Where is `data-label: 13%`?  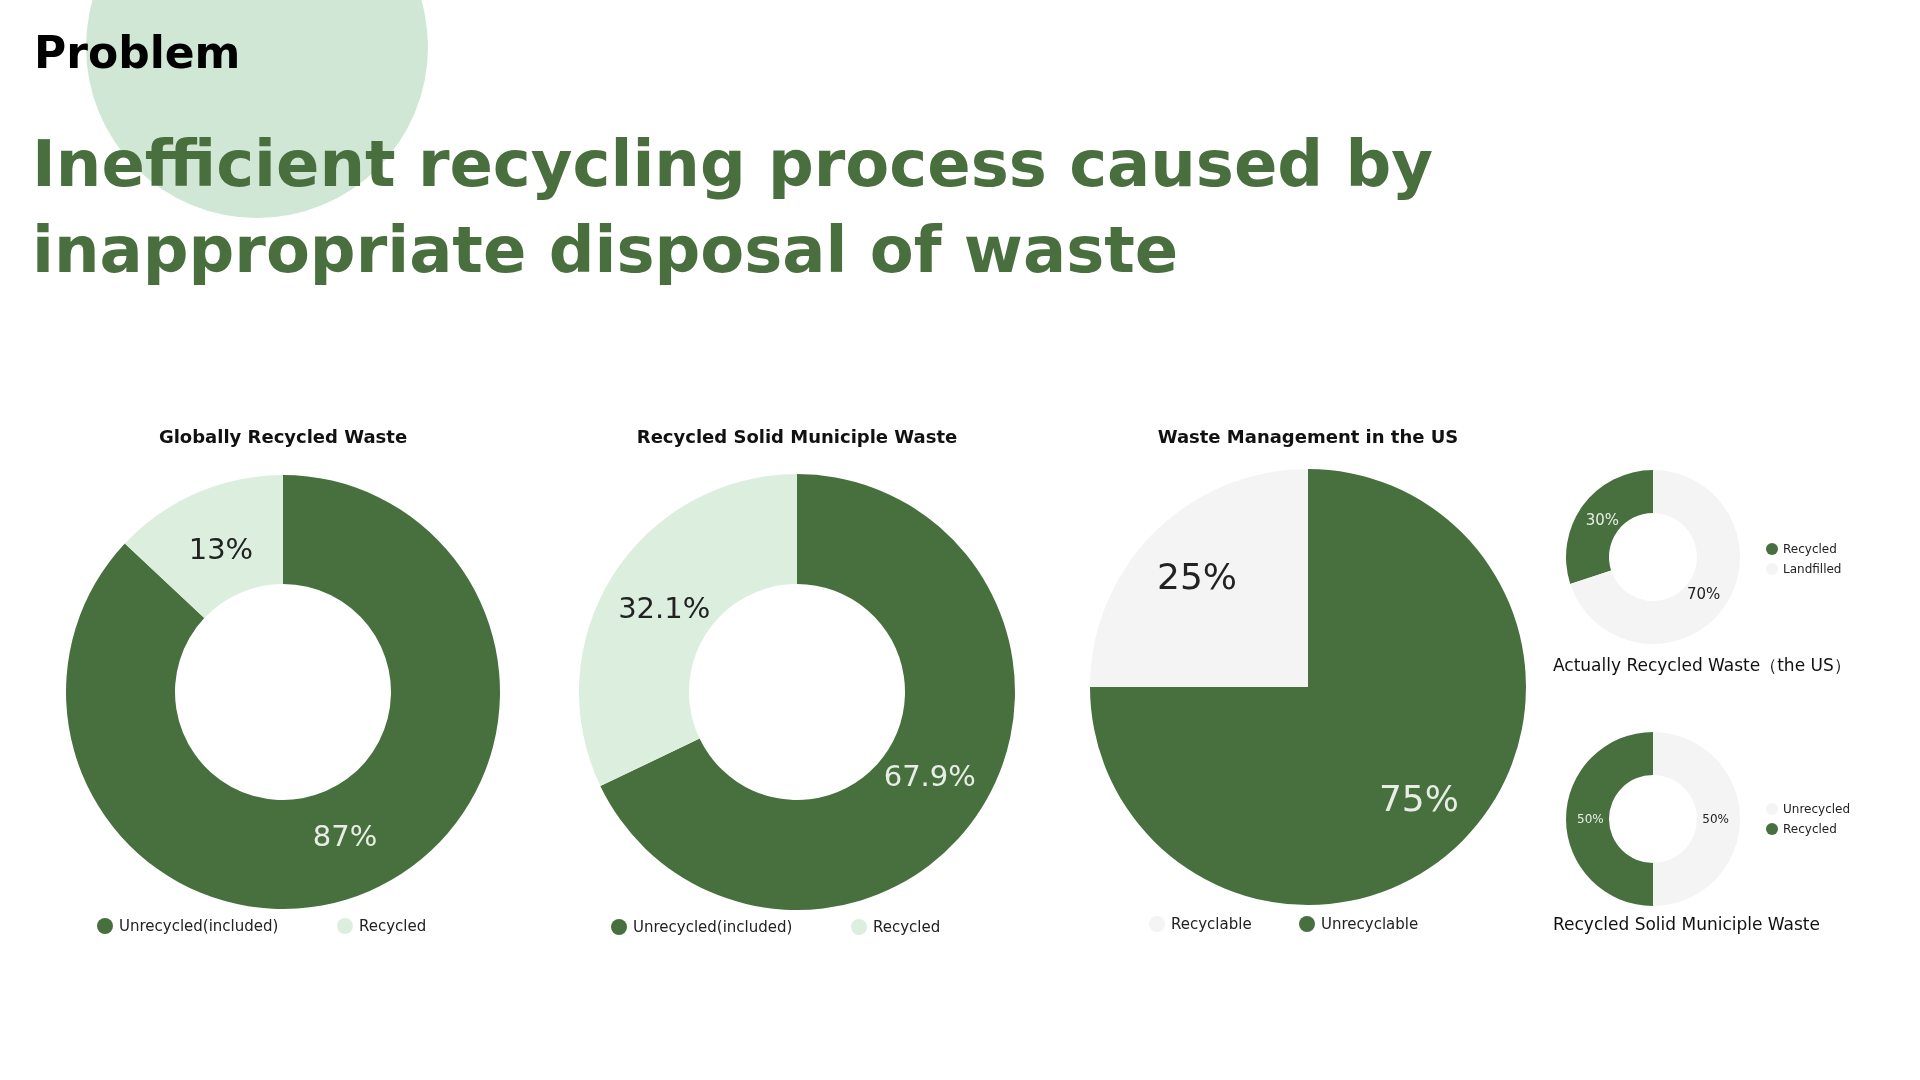
data-label: 13% is located at coordinates (221, 548).